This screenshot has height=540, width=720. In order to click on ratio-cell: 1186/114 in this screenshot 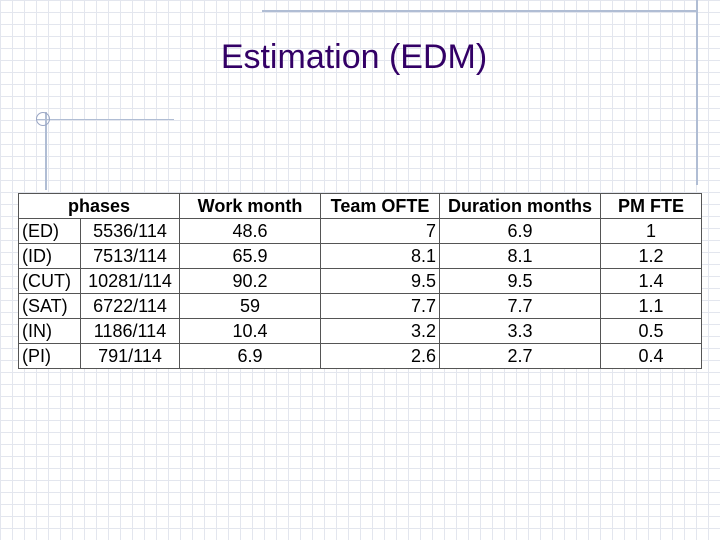, I will do `click(130, 331)`.